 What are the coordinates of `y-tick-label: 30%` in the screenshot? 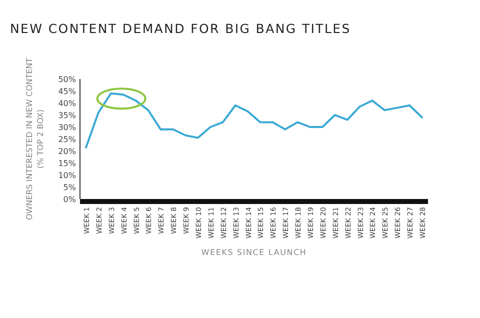 It's located at (67, 127).